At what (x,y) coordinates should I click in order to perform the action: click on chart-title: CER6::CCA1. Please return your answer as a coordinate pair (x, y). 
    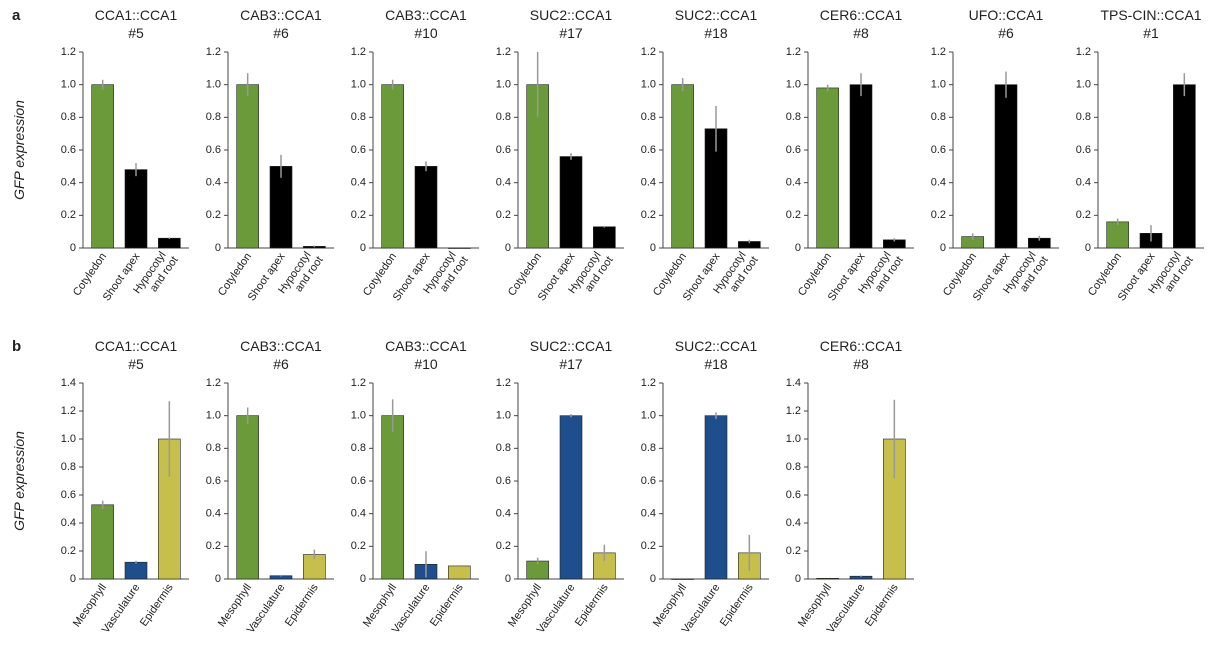
    Looking at the image, I should click on (861, 346).